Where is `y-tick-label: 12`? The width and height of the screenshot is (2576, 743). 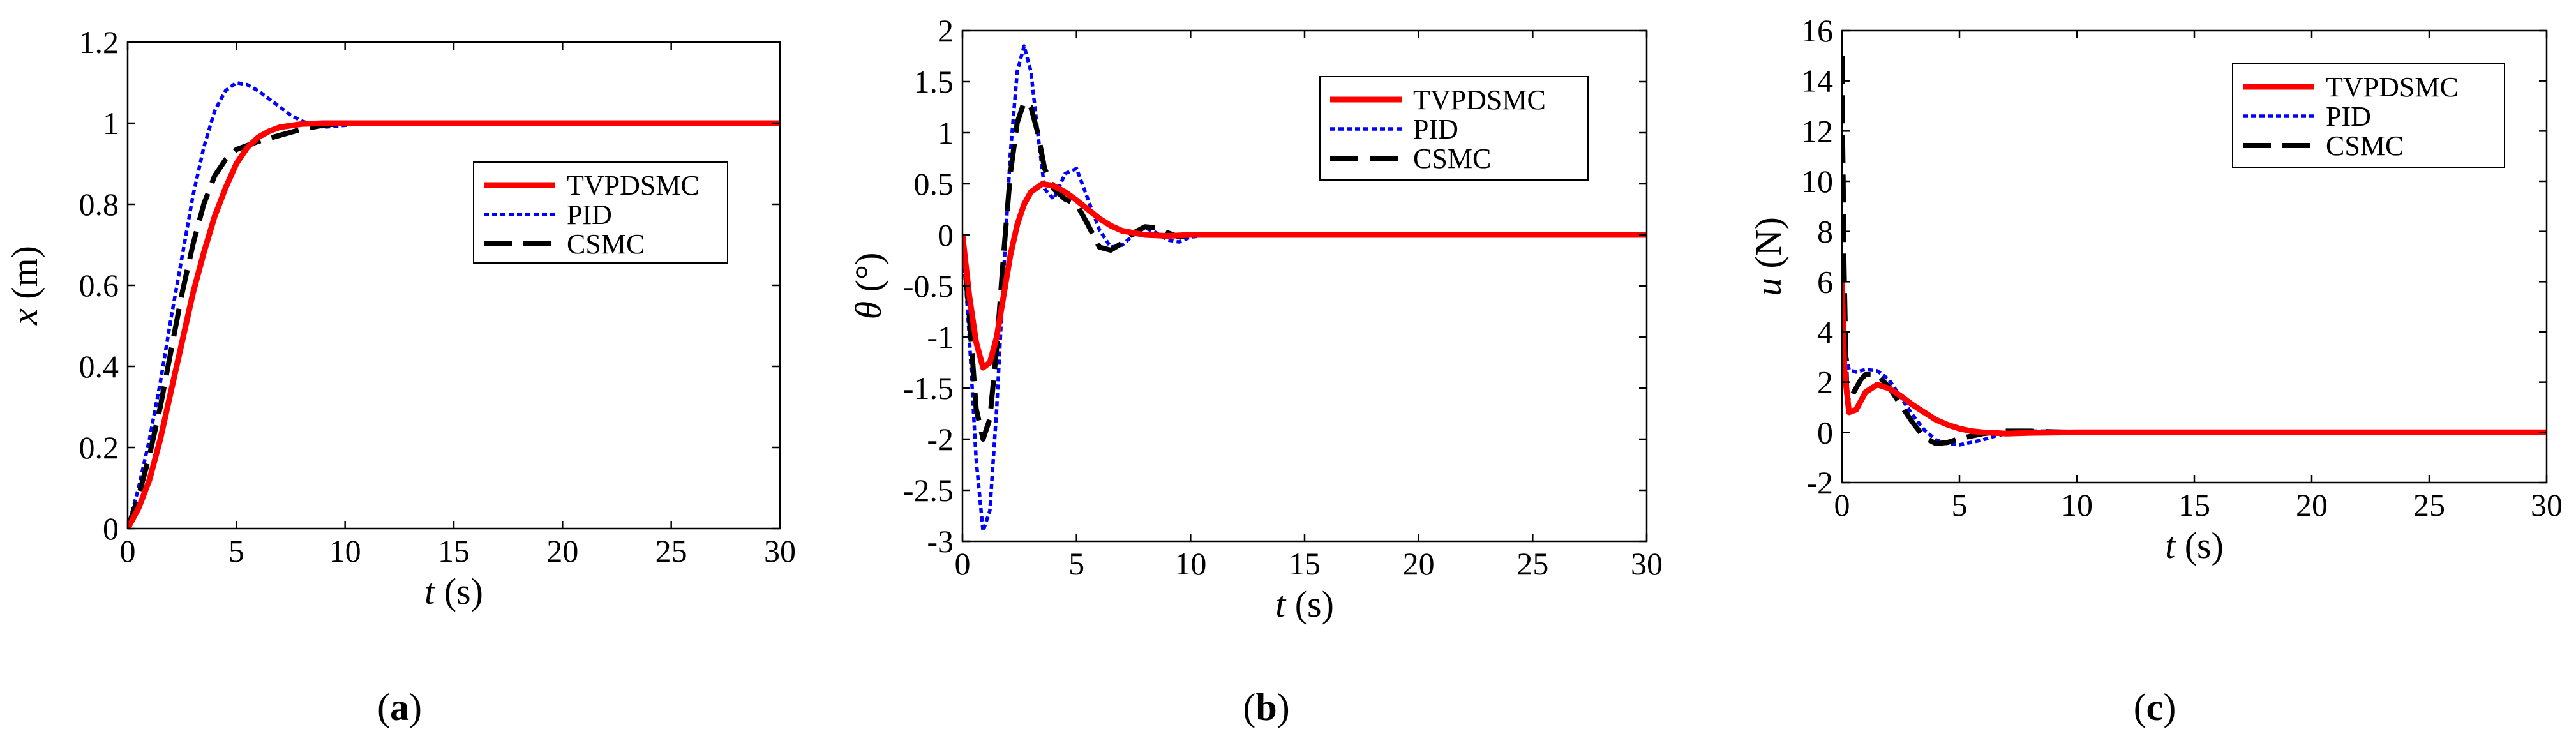 y-tick-label: 12 is located at coordinates (1817, 131).